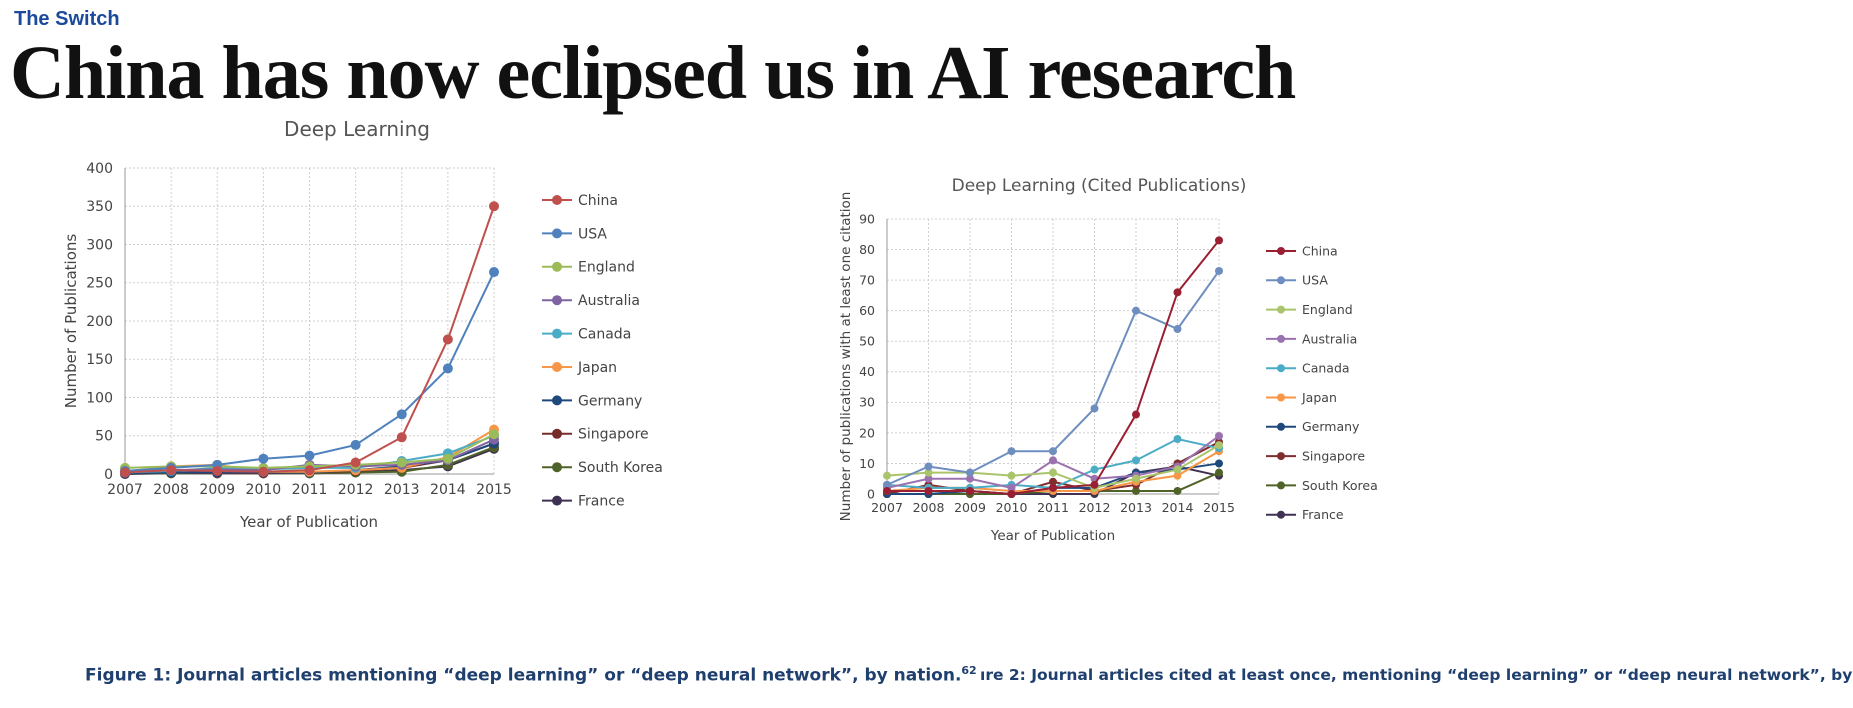  Describe the element at coordinates (597, 368) in the screenshot. I see `legend-label: Japan` at that location.